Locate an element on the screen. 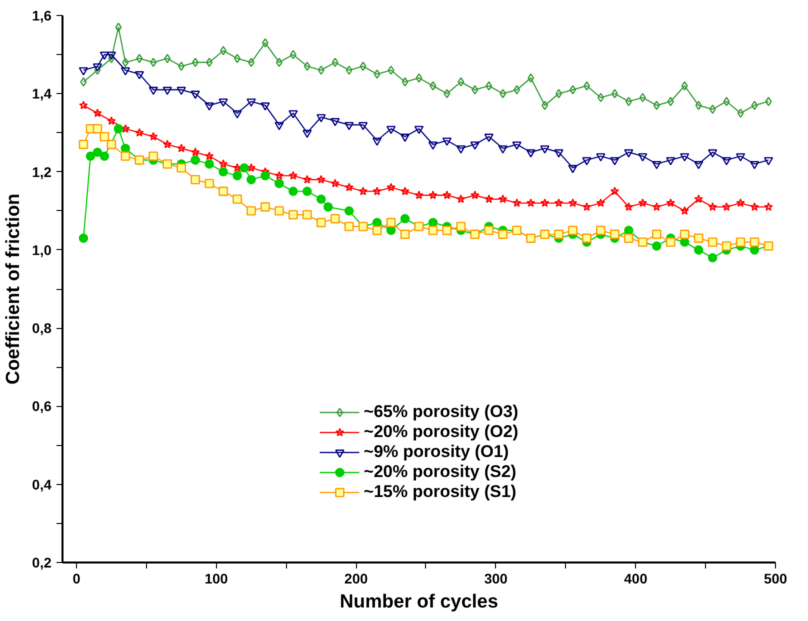  y-tick-label: 1,2 is located at coordinates (42, 172).